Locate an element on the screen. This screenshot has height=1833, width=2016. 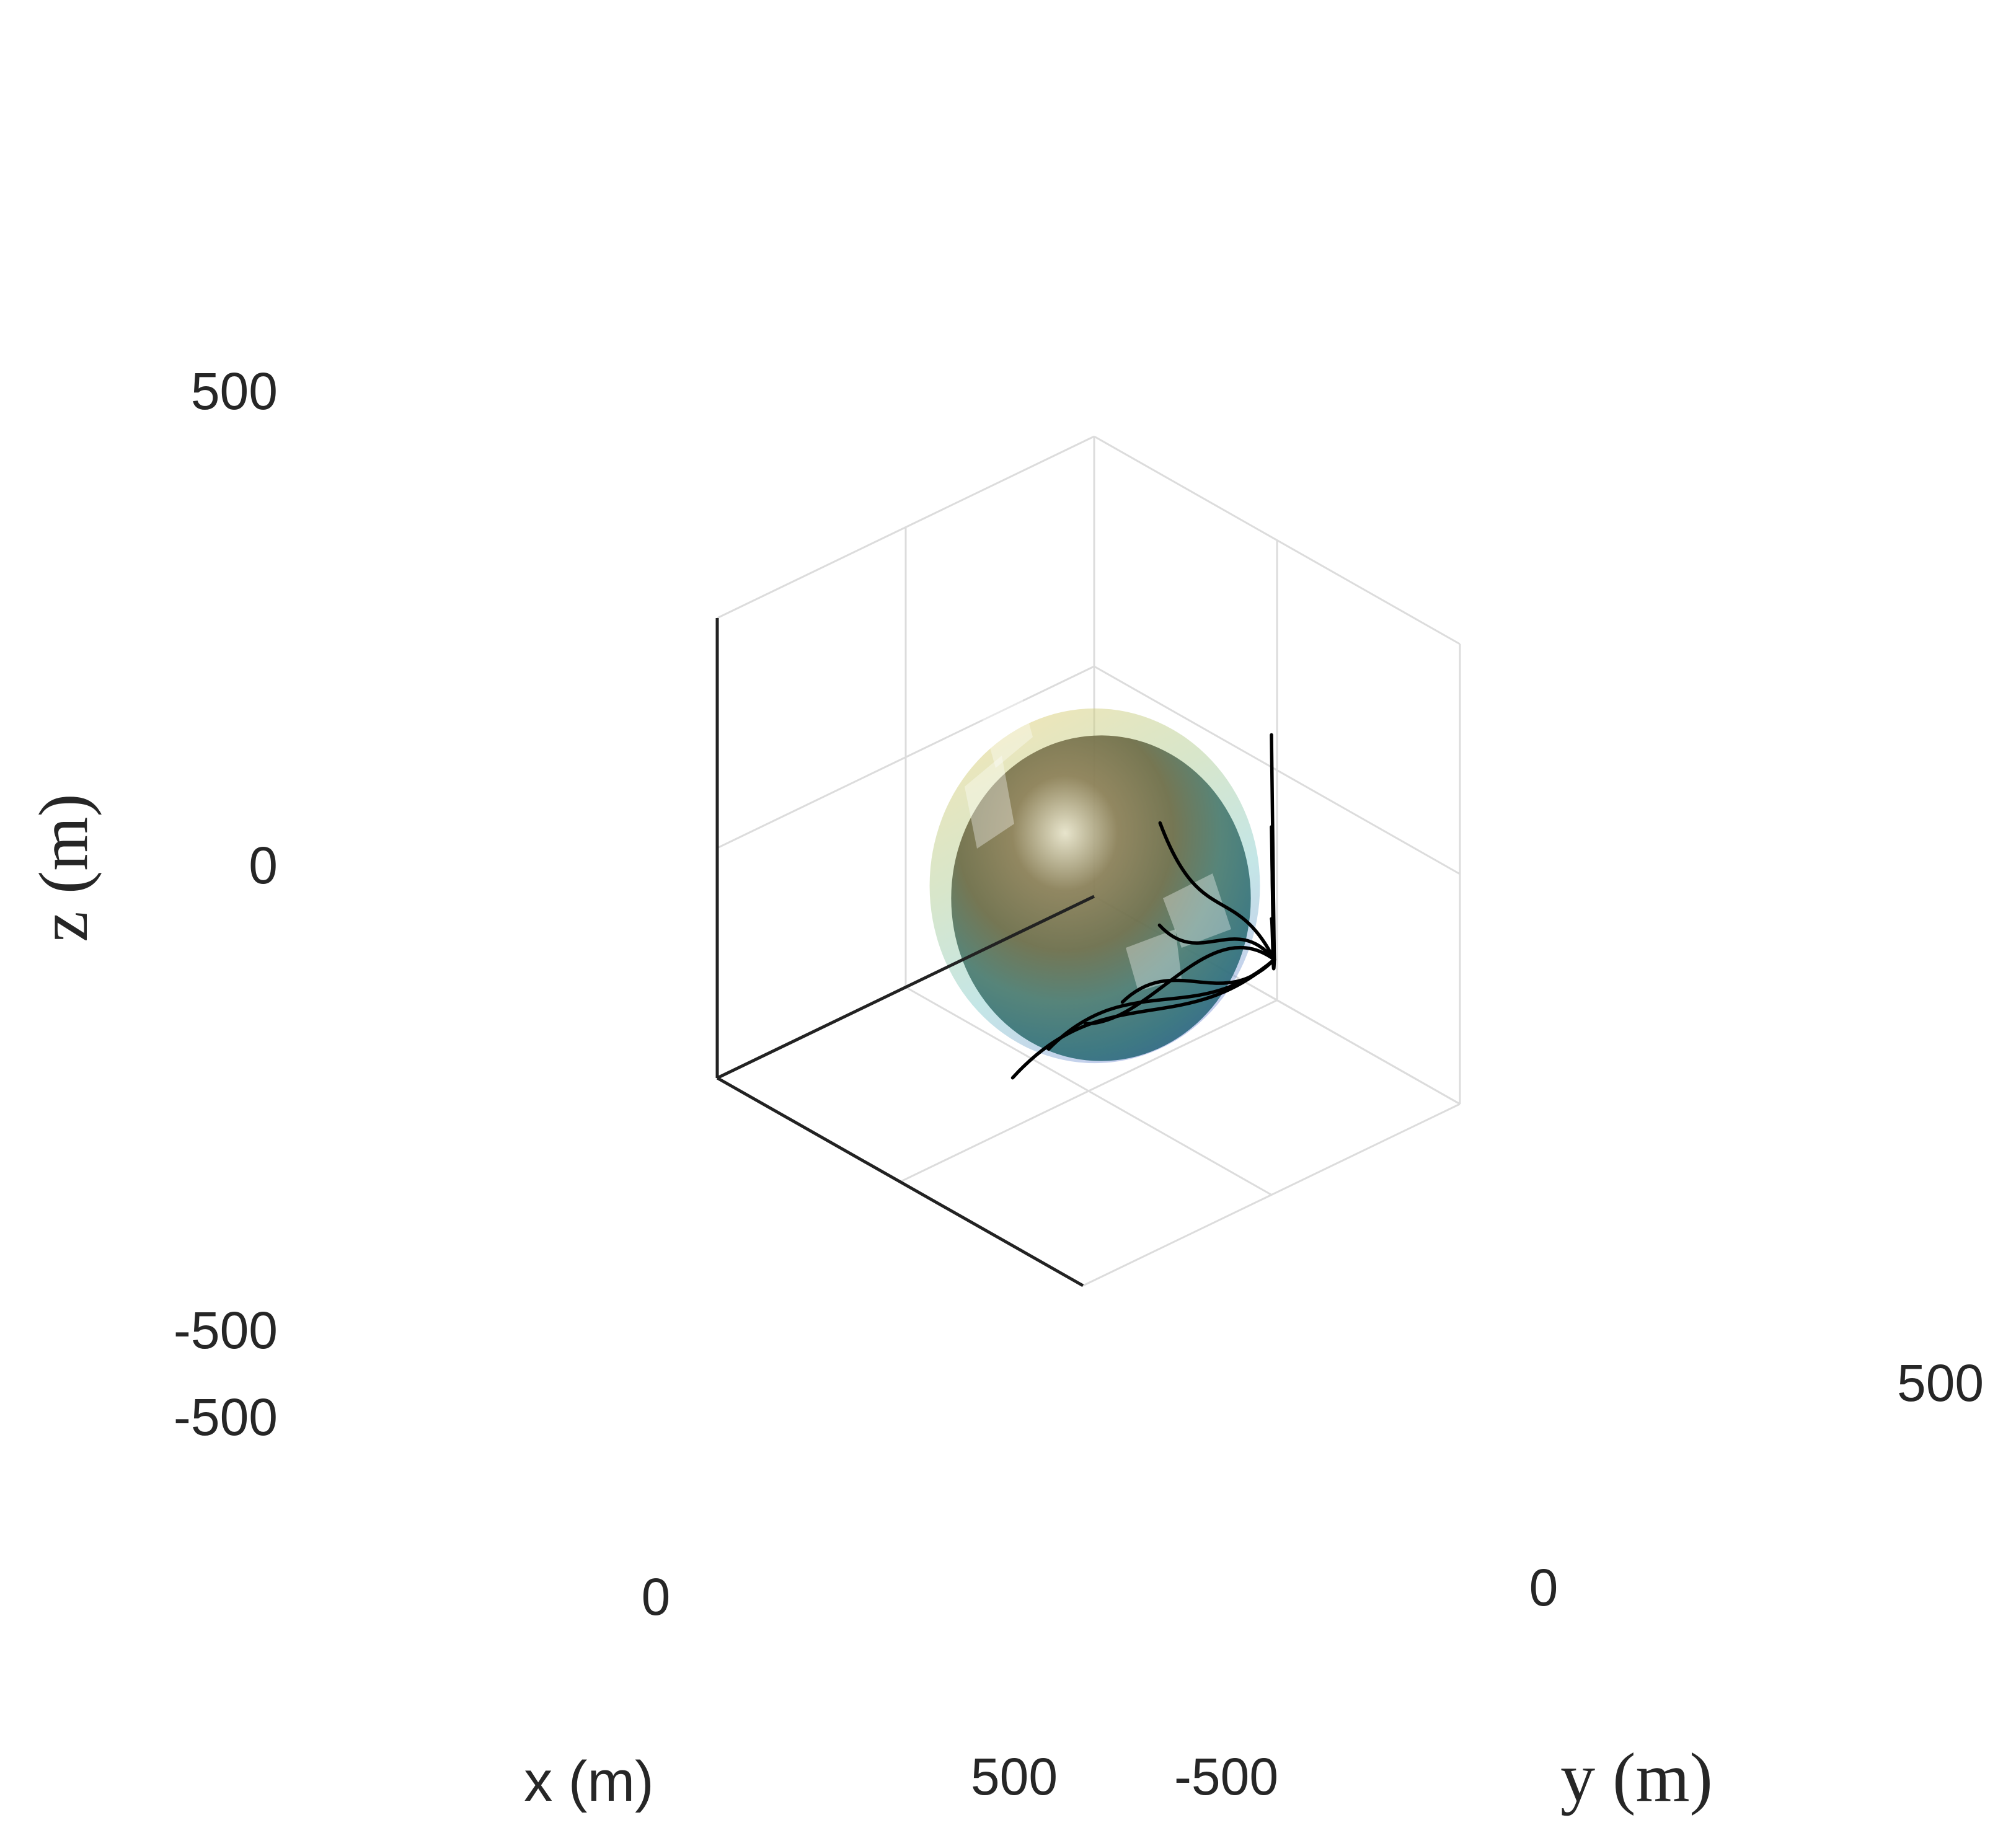
trajectories is located at coordinates (1143, 906).